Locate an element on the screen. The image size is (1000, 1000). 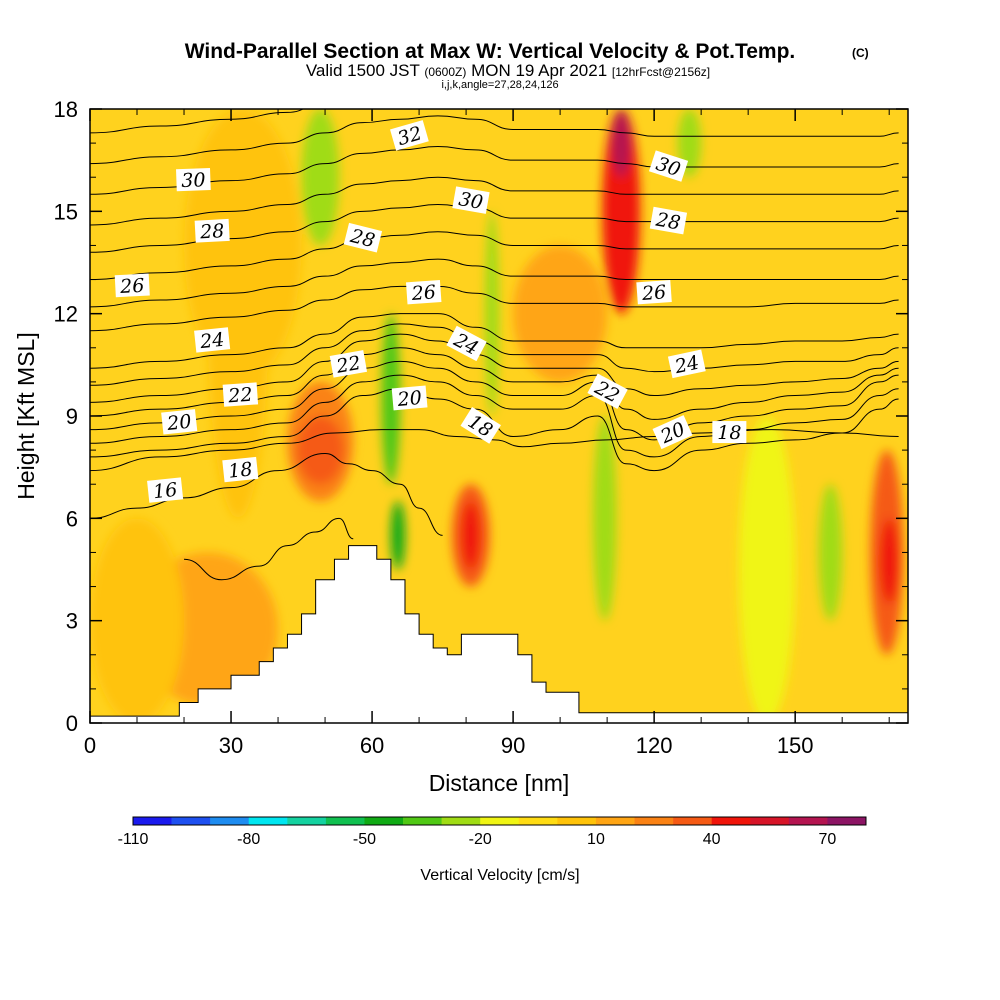
theta-label-3: 22 is located at coordinates (240, 395).